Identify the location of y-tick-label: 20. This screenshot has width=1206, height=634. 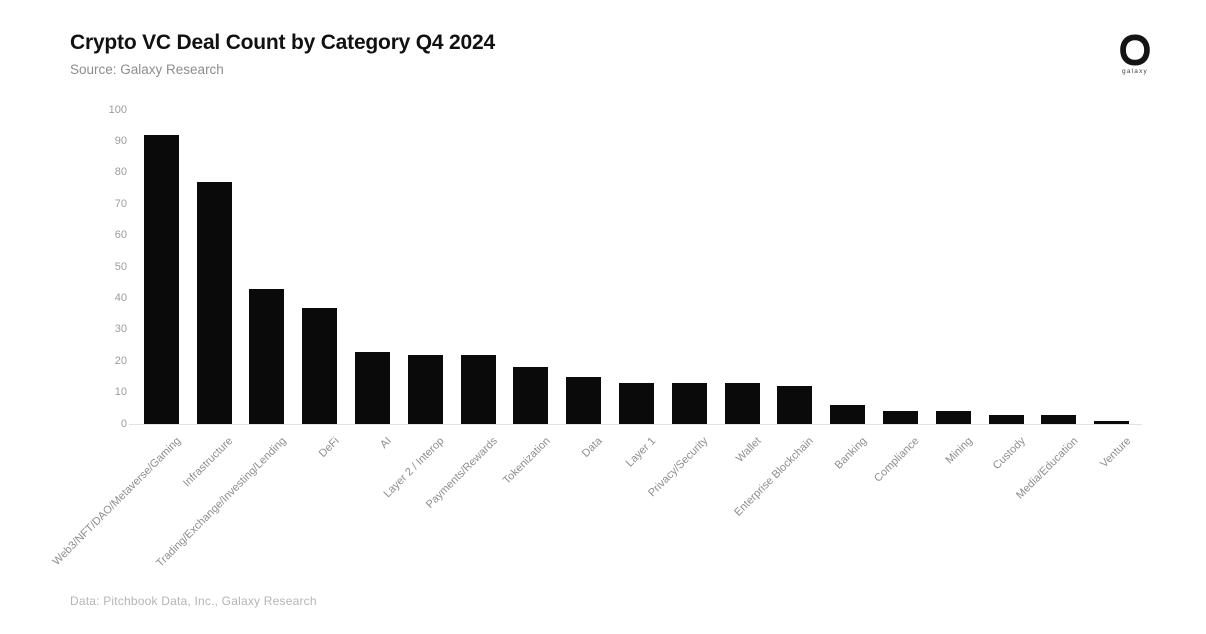
(120, 360).